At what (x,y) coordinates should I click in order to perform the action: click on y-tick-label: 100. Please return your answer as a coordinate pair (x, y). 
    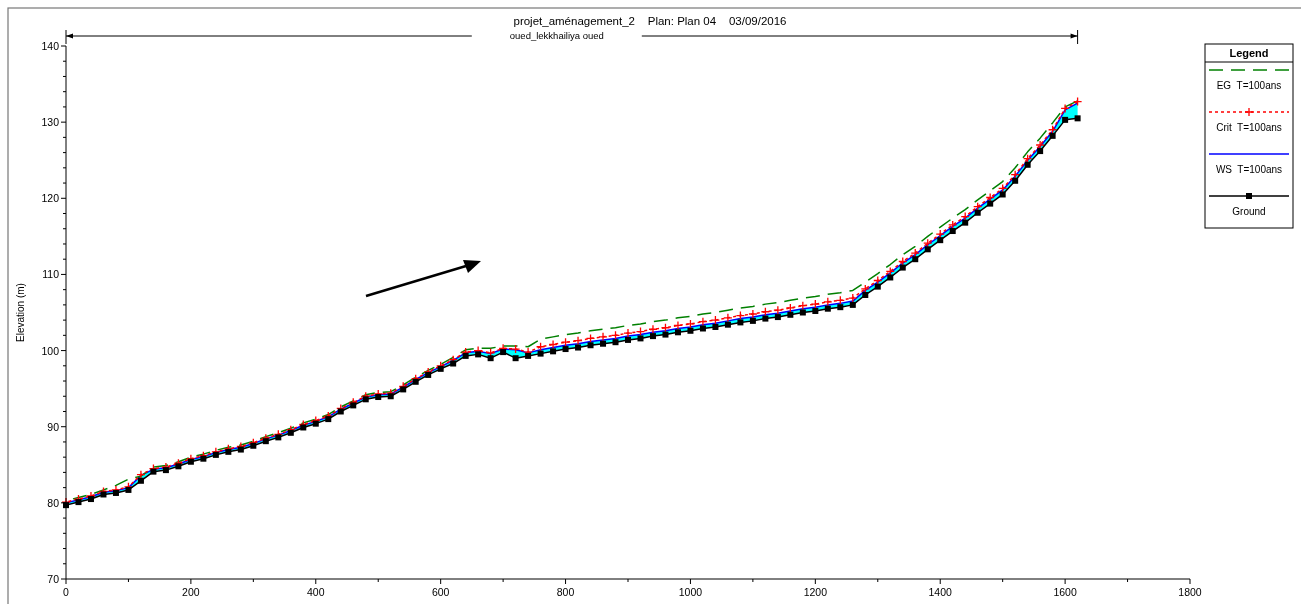
    Looking at the image, I should click on (50, 350).